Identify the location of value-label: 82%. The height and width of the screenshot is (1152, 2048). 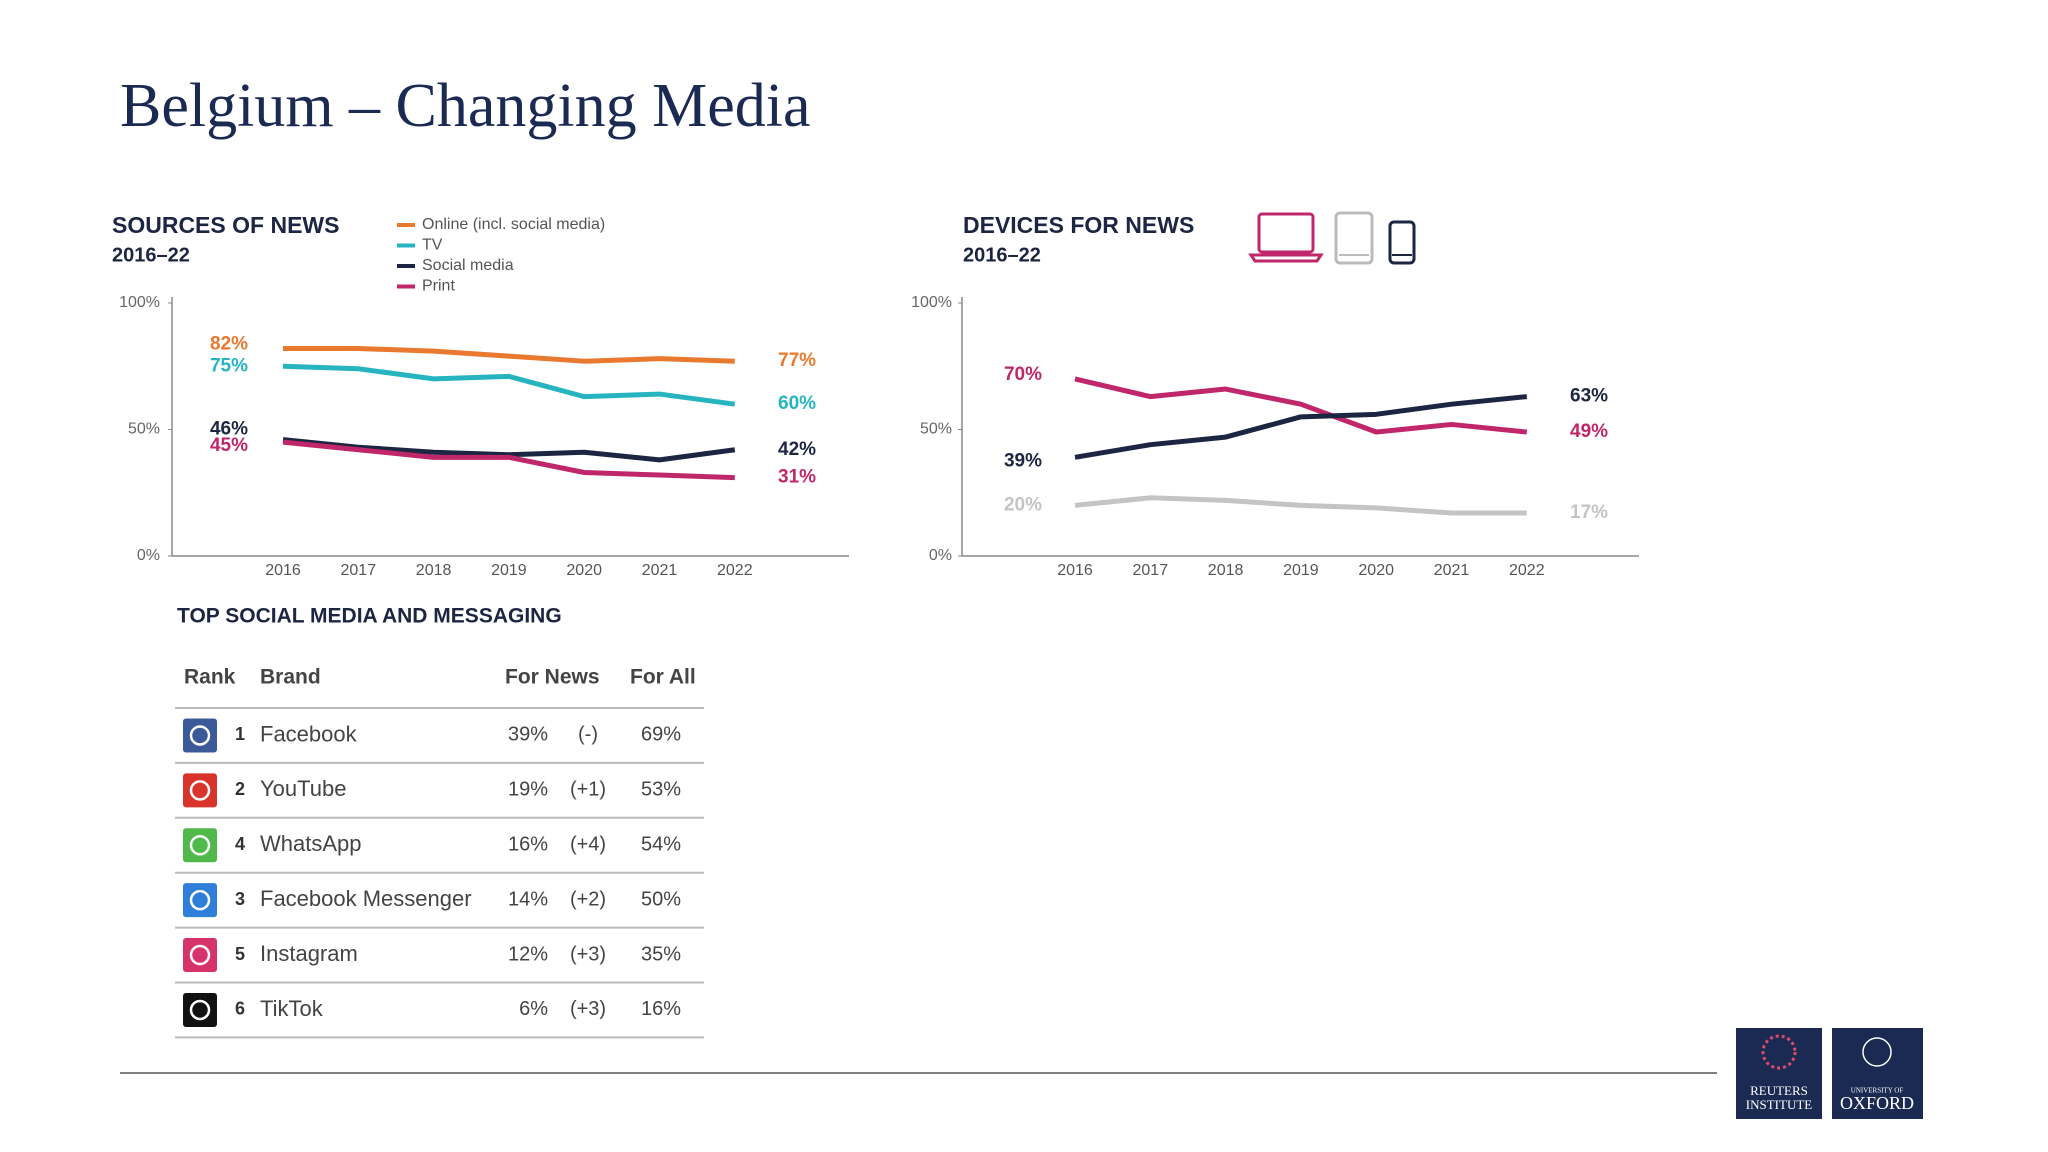
(229, 344).